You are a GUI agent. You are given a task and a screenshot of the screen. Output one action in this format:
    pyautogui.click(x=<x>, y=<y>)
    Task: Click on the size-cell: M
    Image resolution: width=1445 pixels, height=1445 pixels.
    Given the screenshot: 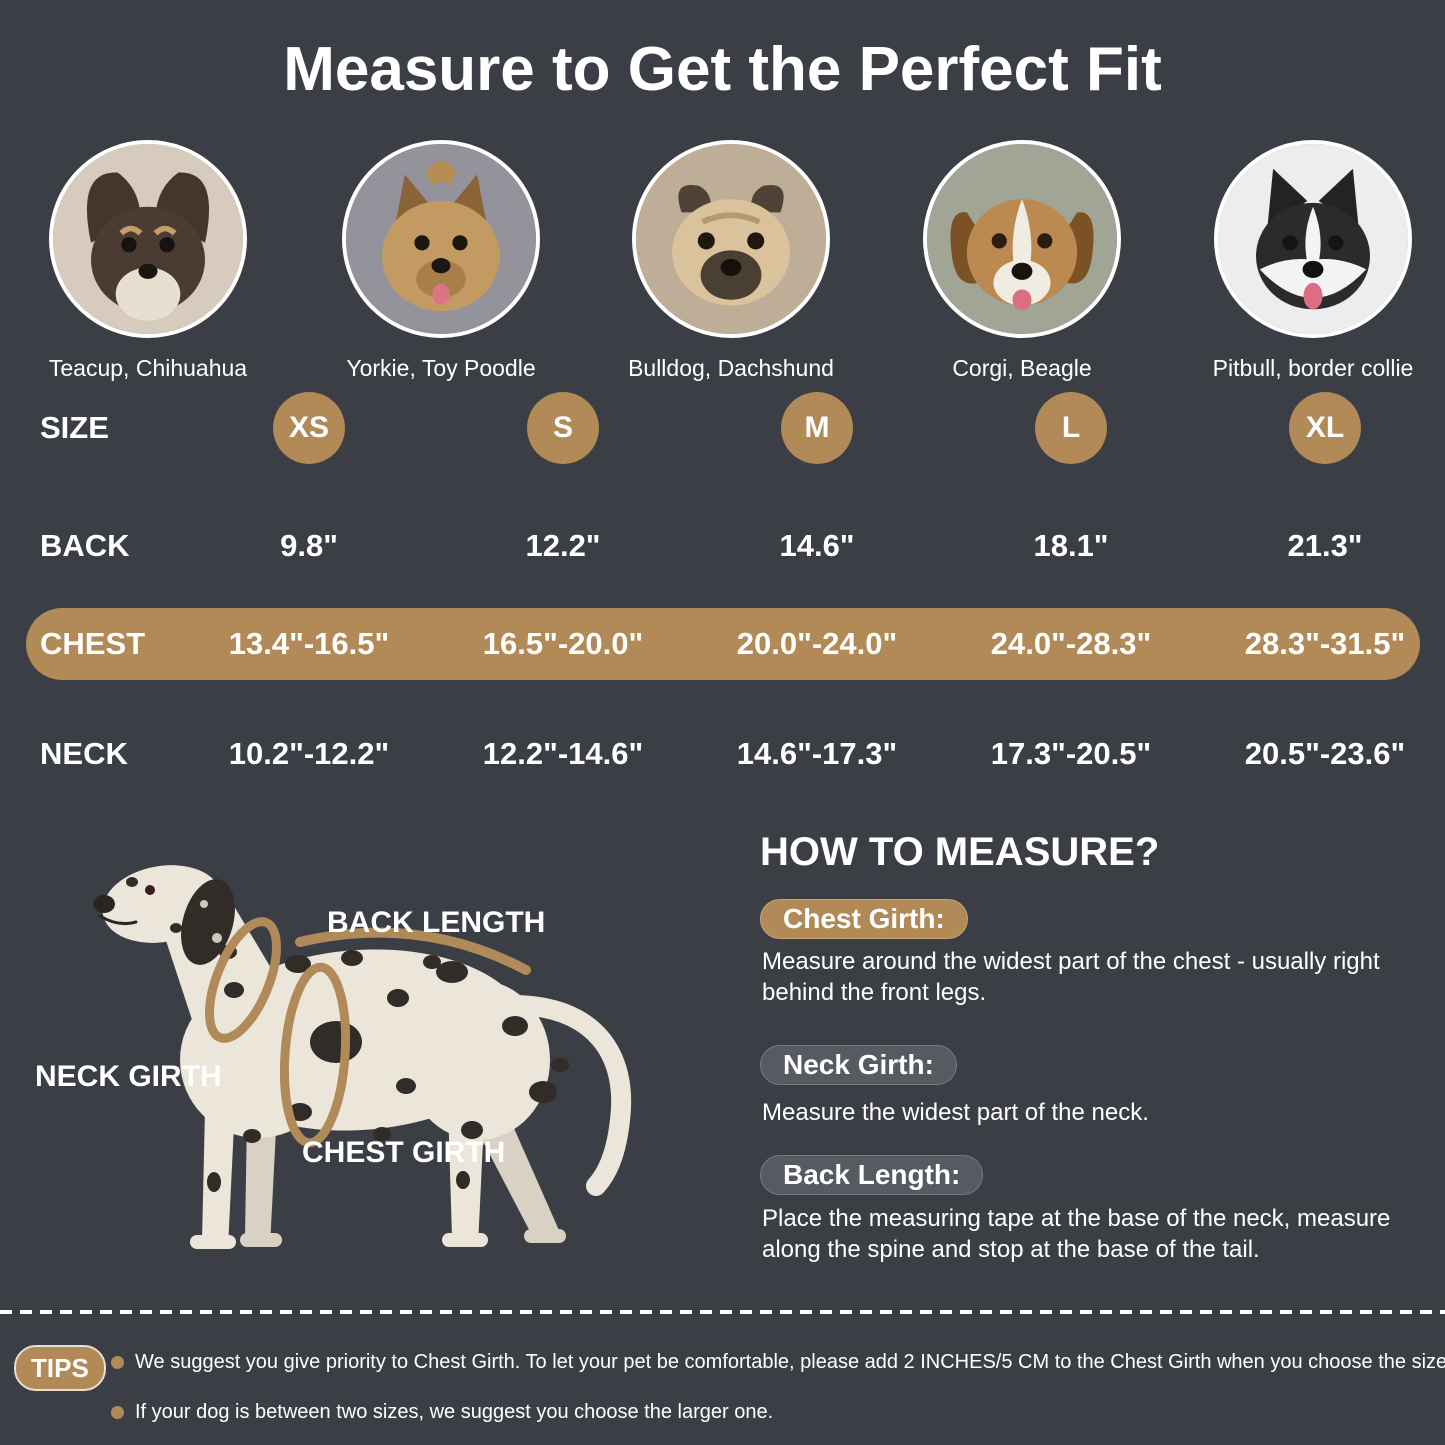 What is the action you would take?
    pyautogui.click(x=817, y=428)
    